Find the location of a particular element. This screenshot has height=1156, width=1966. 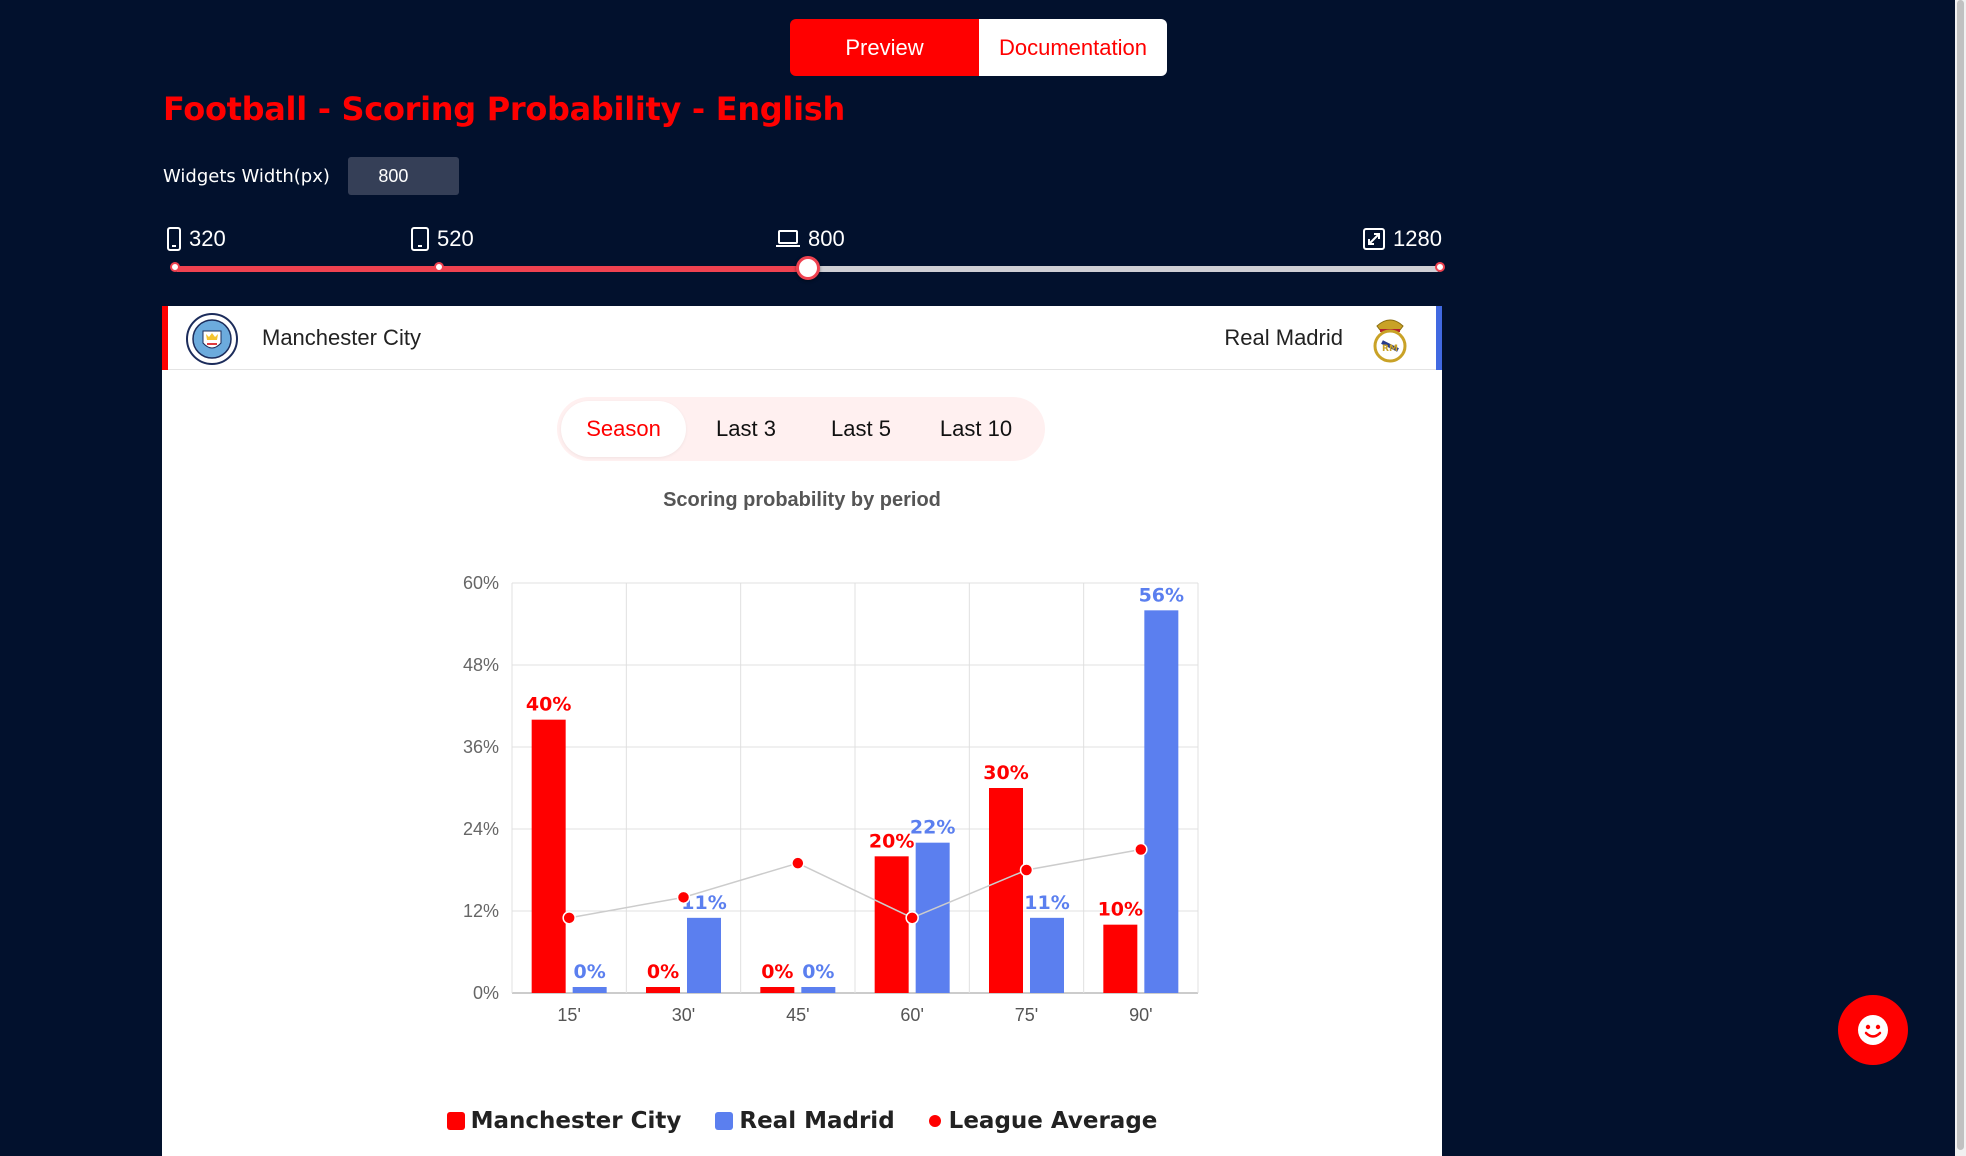

chat-fab-button is located at coordinates (1873, 1030).